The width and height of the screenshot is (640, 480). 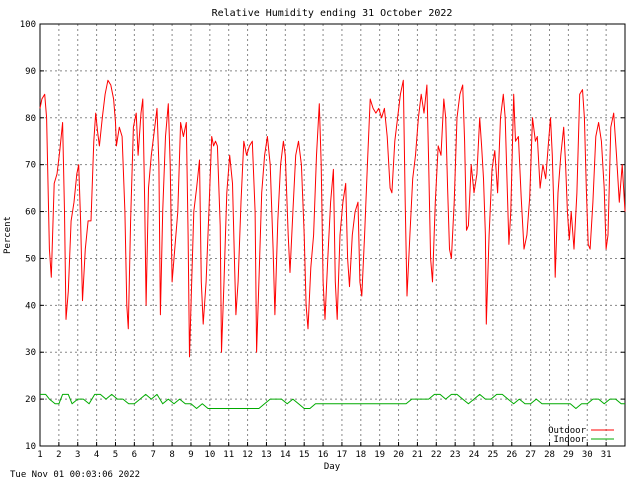 I want to click on x-tick-label: 31, so click(x=606, y=455).